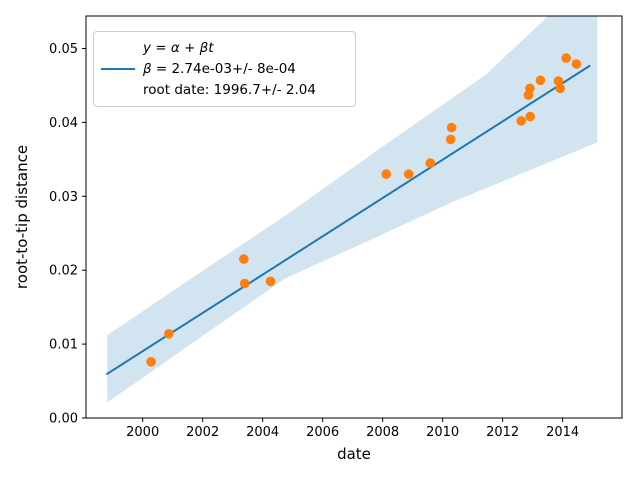 The height and width of the screenshot is (480, 640). I want to click on x-axis-label: date, so click(354, 454).